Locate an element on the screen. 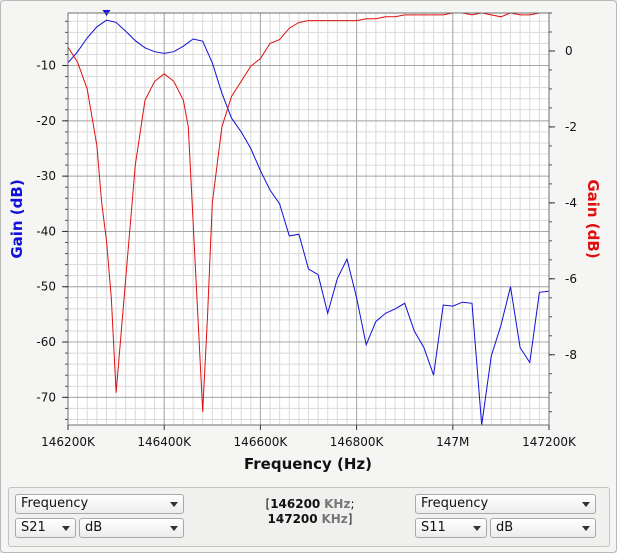  y-left-tick-label: -10 is located at coordinates (46, 66).